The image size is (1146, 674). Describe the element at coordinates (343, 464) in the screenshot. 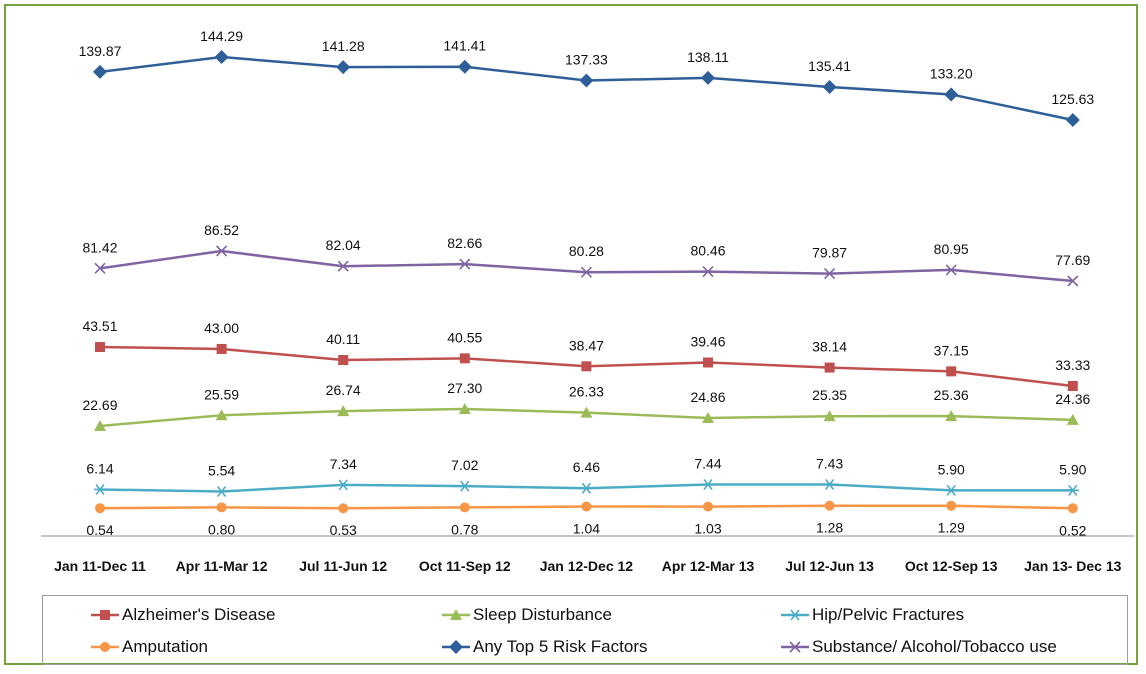

I see `data-label-hip-pelvic-fractures-2: 7.34` at that location.